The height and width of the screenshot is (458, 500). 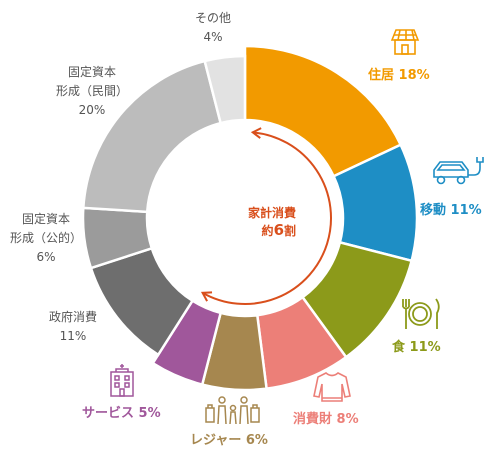 I want to click on label-private-fixed-capital-line1: 固定資本, so click(x=91, y=72).